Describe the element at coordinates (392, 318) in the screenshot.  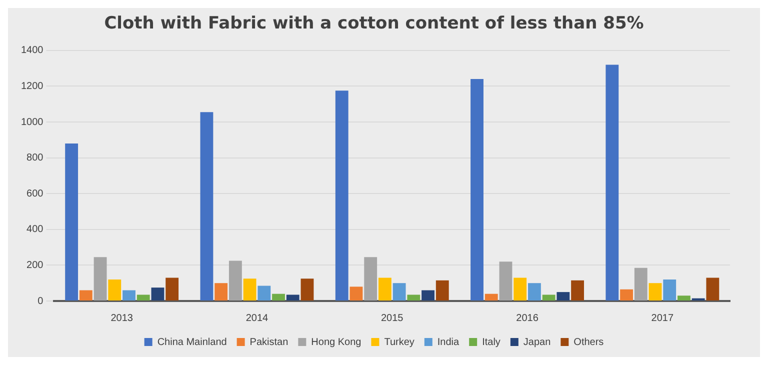
I see `x-tick-label: 2015` at that location.